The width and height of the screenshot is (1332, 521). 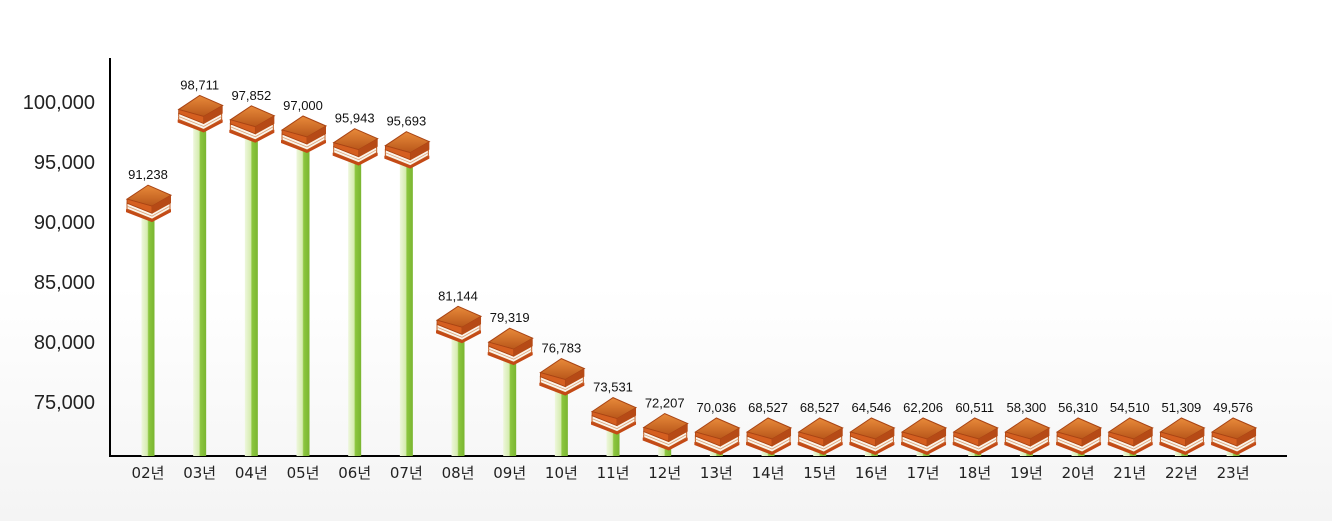 I want to click on x-tick-label: 06년, so click(x=354, y=473).